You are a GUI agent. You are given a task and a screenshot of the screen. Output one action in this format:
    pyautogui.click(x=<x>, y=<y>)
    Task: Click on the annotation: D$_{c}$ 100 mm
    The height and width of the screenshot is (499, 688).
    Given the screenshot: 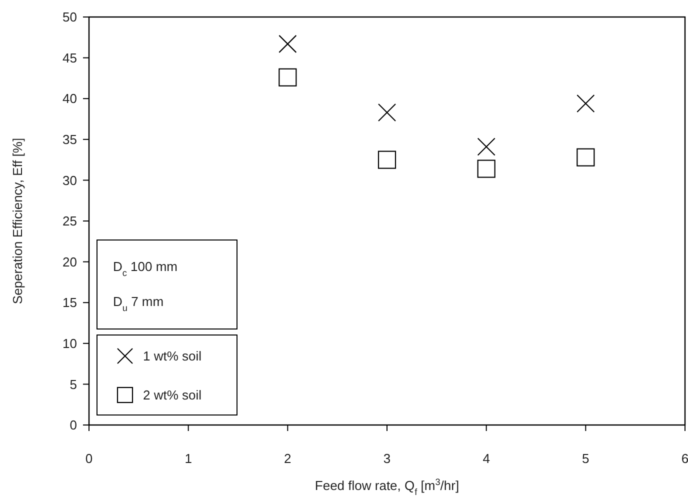 What is the action you would take?
    pyautogui.click(x=145, y=268)
    